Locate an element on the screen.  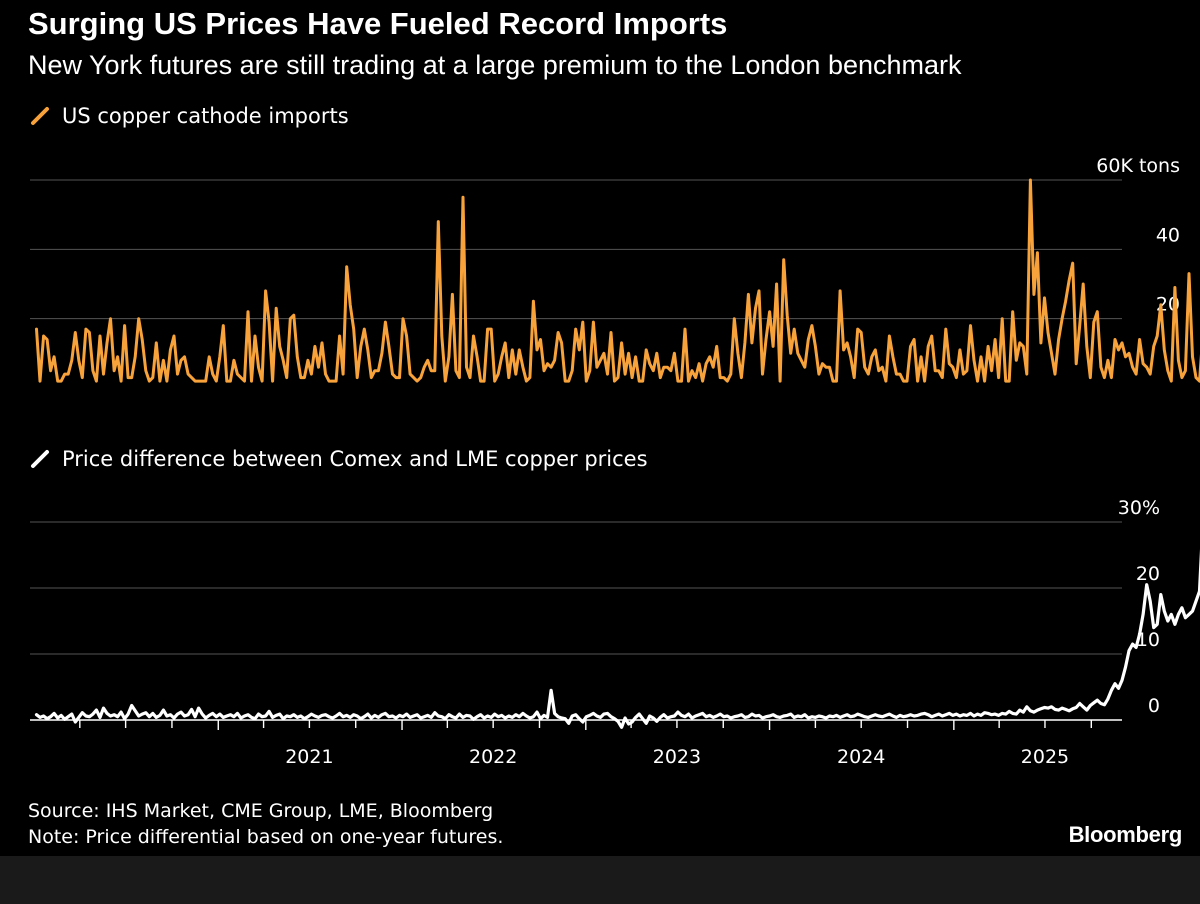
ytick-label-imports-1: 40 is located at coordinates (1168, 235).